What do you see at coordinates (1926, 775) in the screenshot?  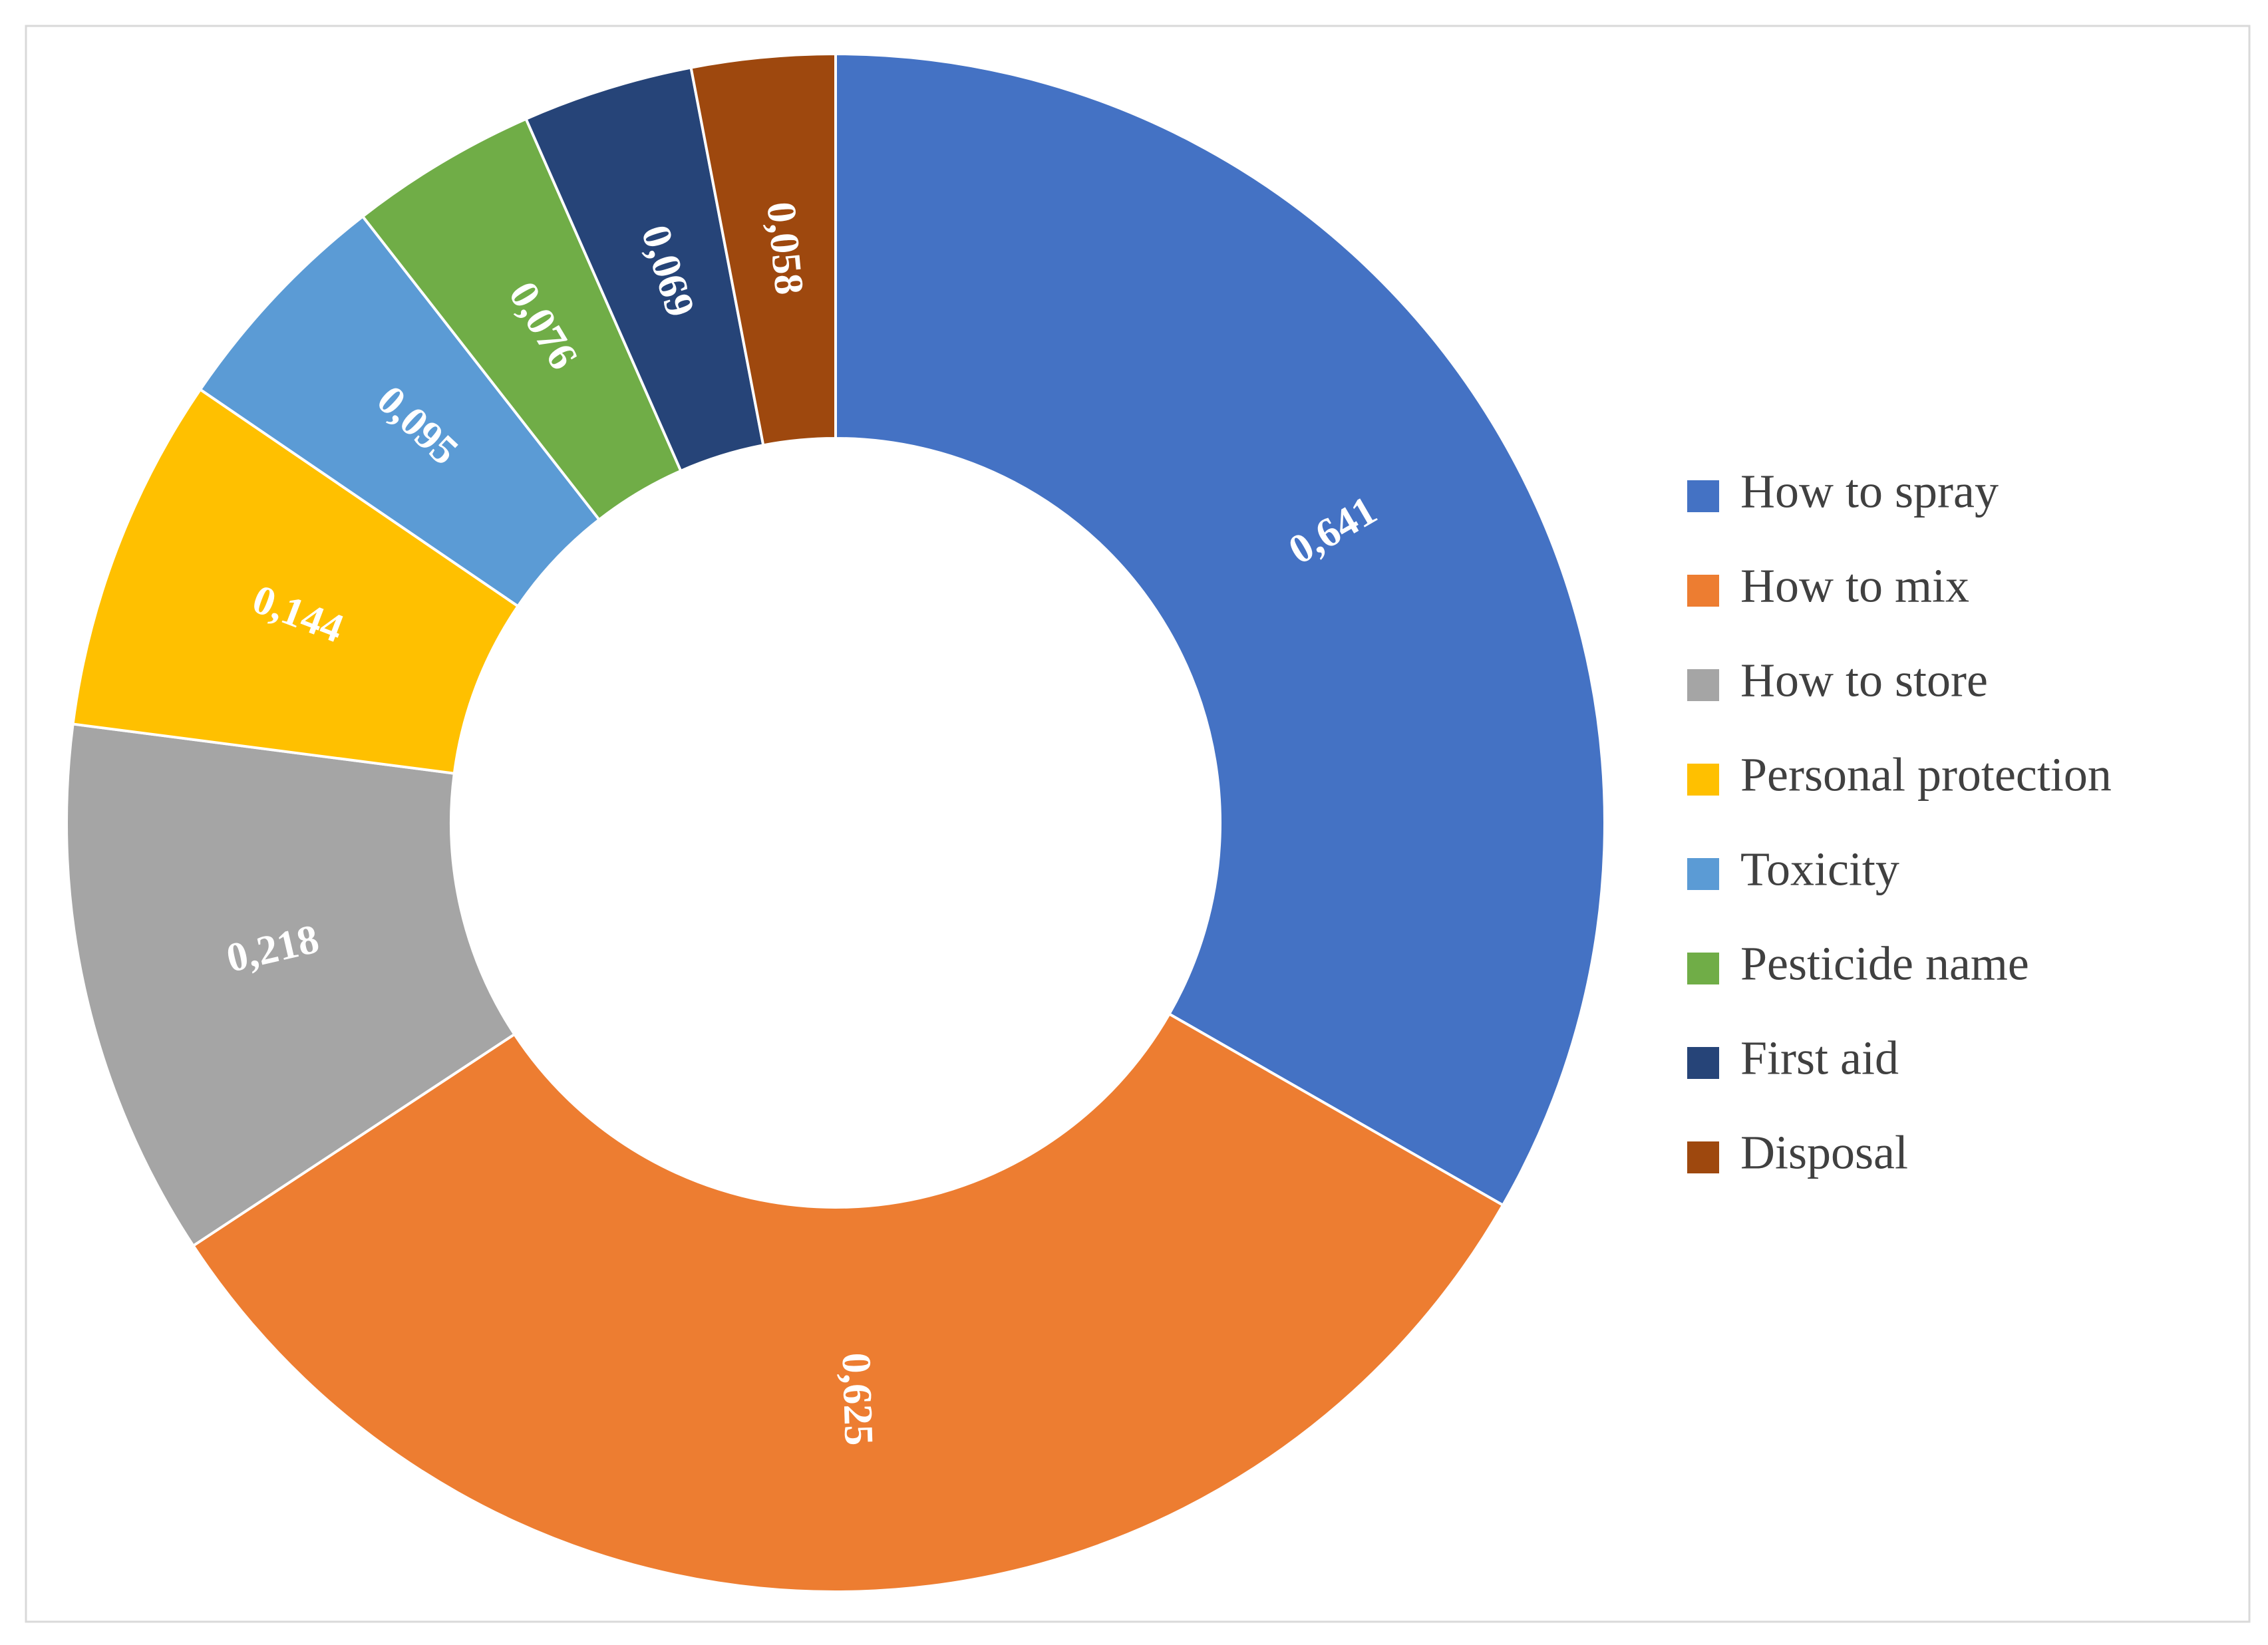 I see `legend-label: Personal protection` at bounding box center [1926, 775].